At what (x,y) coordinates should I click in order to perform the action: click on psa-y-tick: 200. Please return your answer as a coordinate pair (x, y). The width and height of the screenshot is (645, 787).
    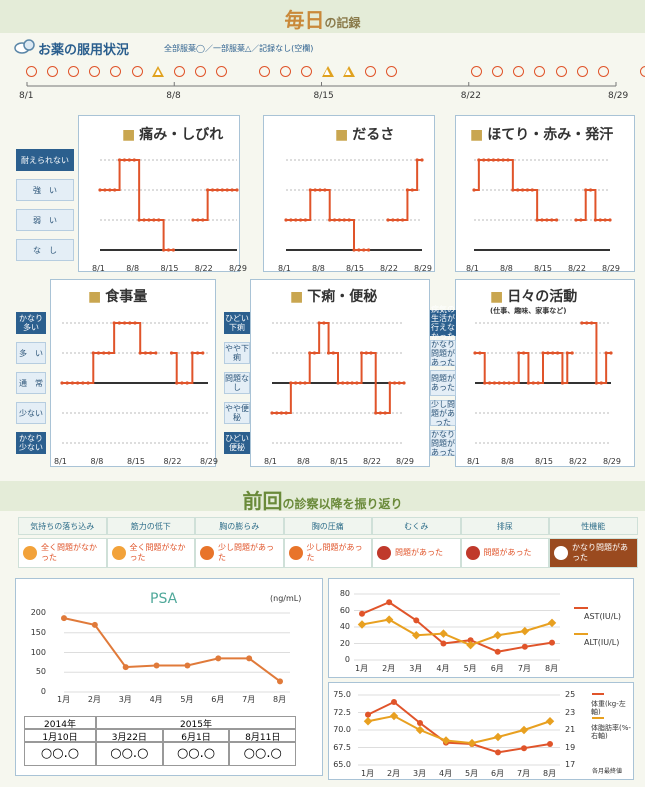
    Looking at the image, I should click on (38, 612).